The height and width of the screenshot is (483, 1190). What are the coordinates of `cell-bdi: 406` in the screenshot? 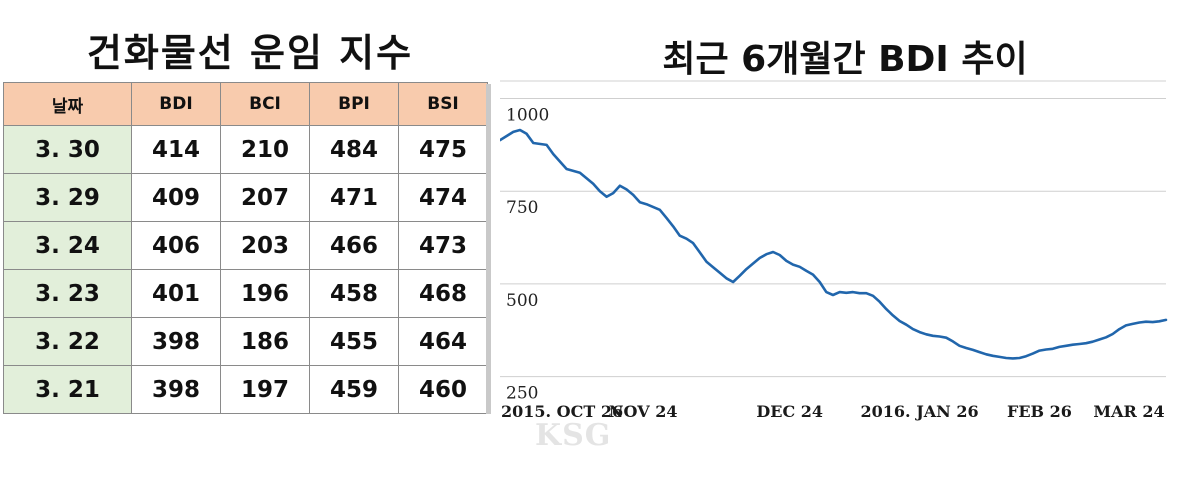 It's located at (176, 245).